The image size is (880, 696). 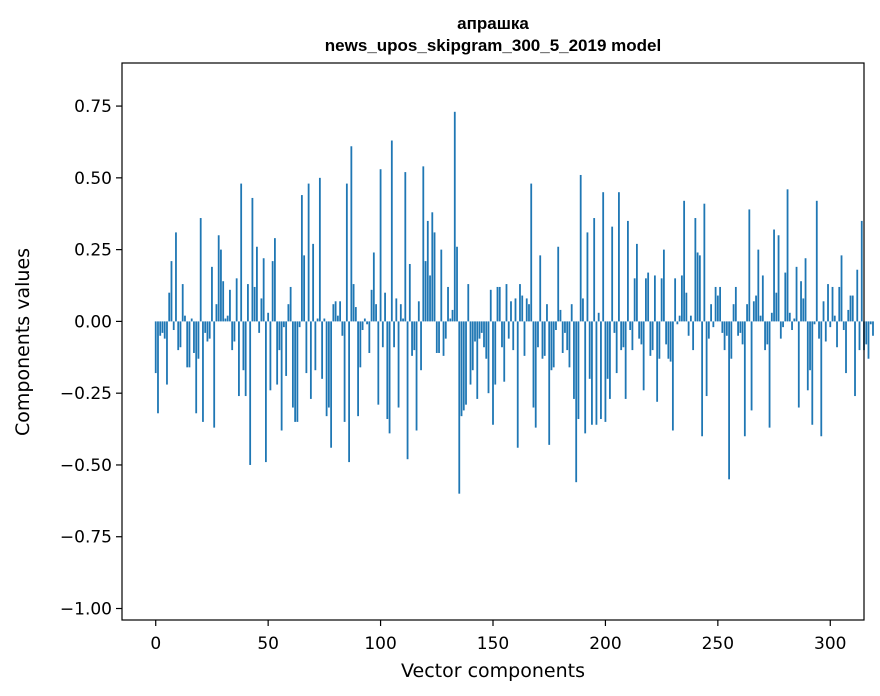 What do you see at coordinates (86, 394) in the screenshot?
I see `y-tick-label: −0.25` at bounding box center [86, 394].